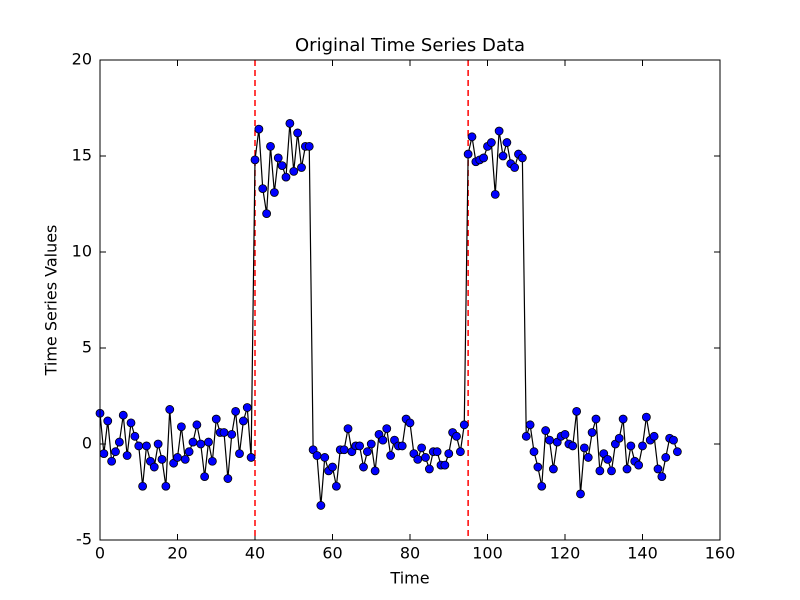 The height and width of the screenshot is (600, 800). I want to click on y-tick-label: 0, so click(87, 443).